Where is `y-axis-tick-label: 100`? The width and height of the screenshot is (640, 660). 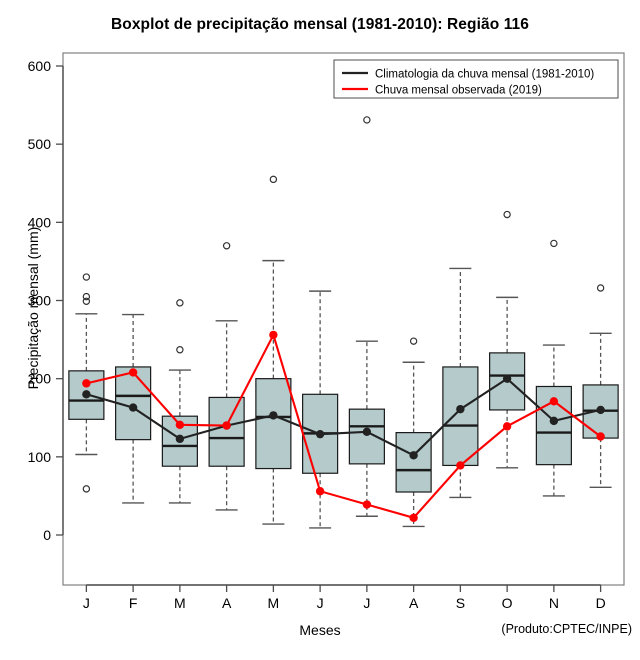
y-axis-tick-label: 100 is located at coordinates (40, 457).